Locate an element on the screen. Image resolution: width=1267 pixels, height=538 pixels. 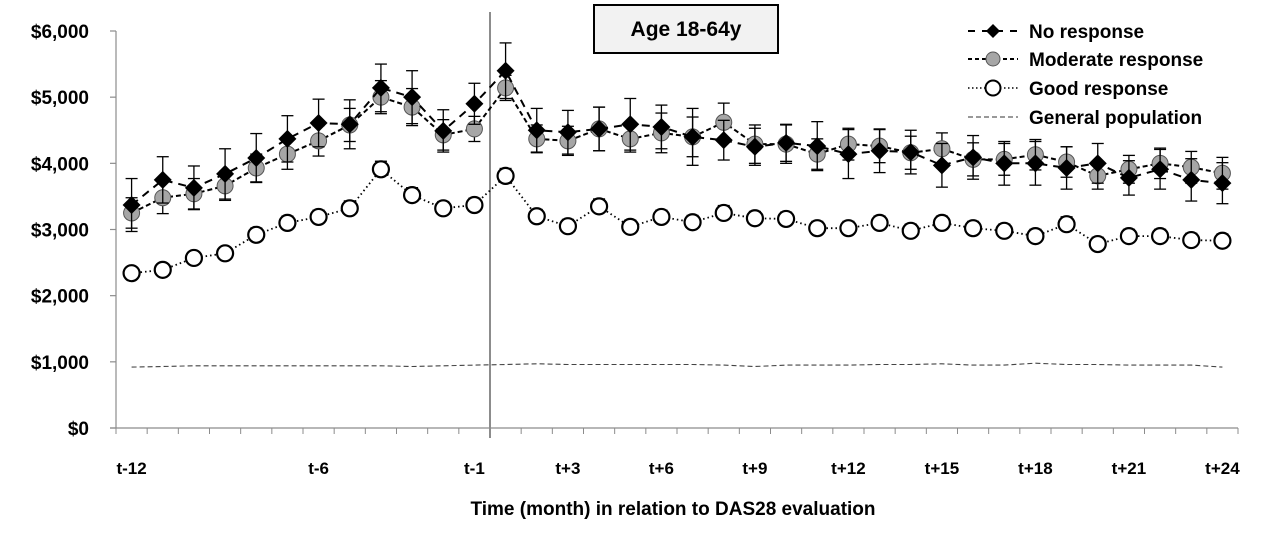
x-tick-label: t+24 is located at coordinates (1222, 468).